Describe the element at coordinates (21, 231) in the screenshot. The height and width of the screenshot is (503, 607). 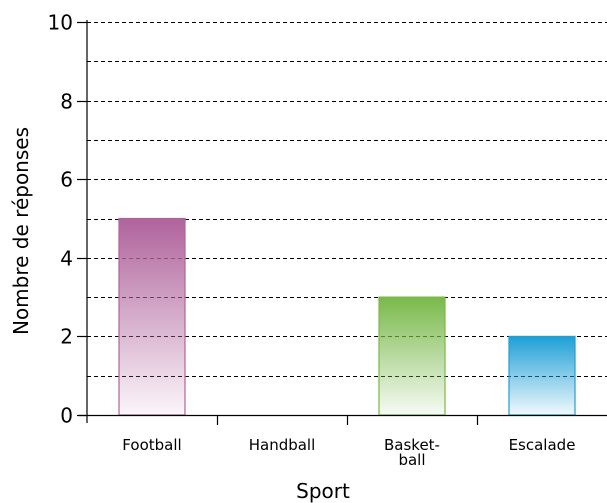
I see `y-axis-title: Nombre de réponses` at that location.